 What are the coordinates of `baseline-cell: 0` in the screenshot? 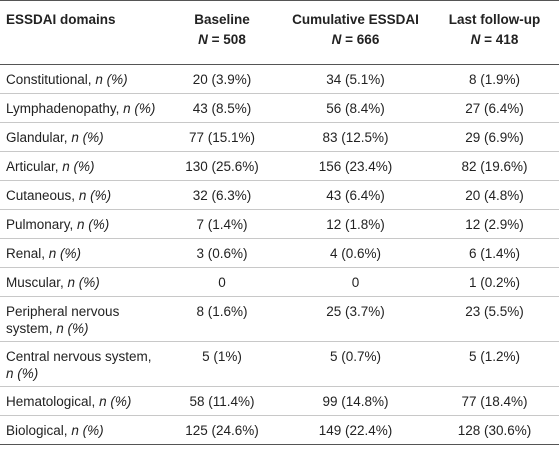 It's located at (222, 282).